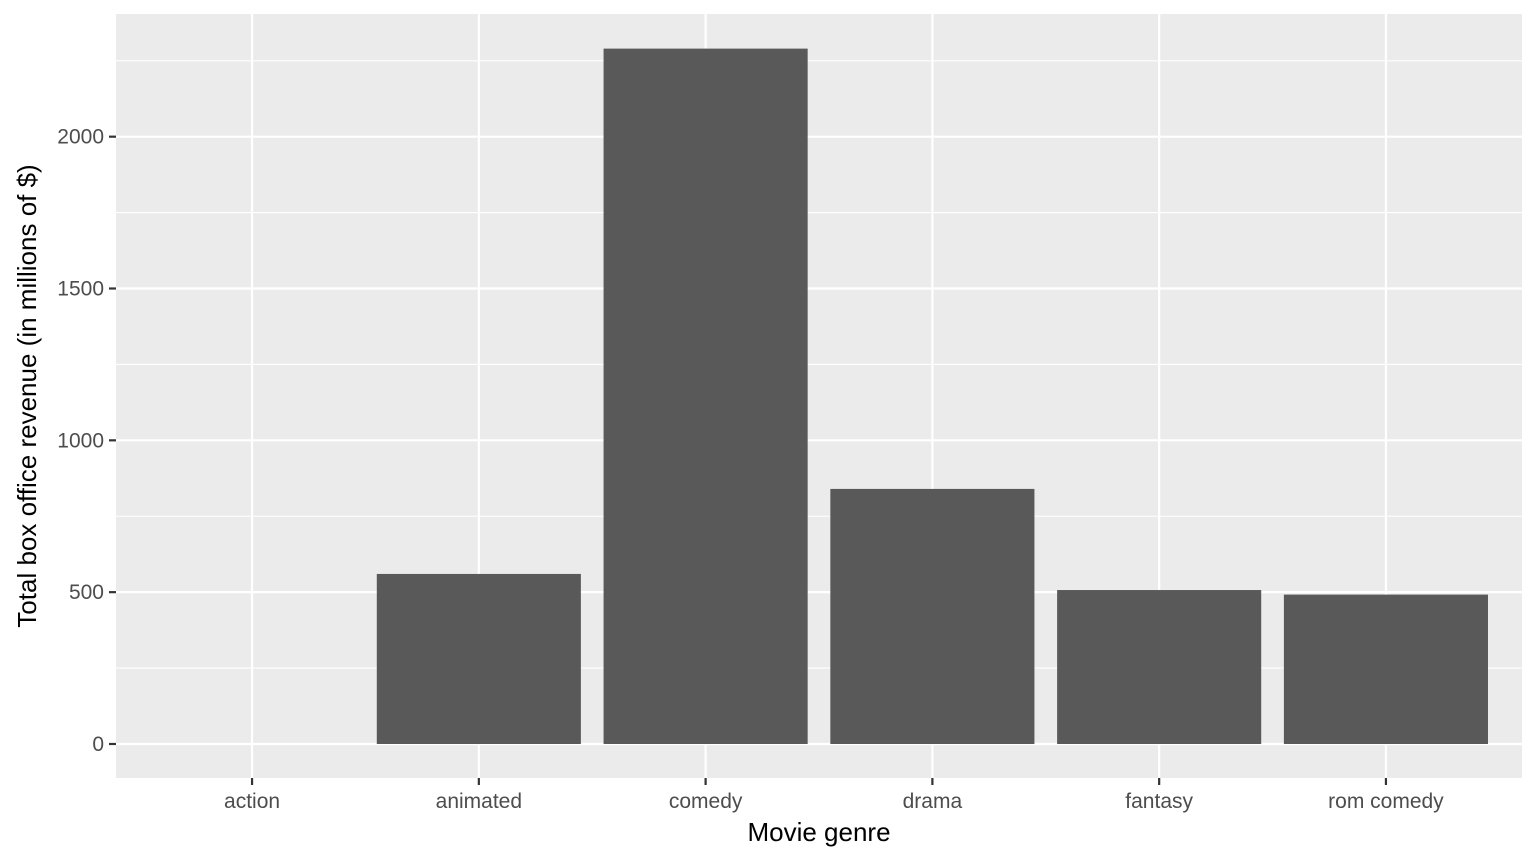  I want to click on y-tick-label: 0, so click(98, 744).